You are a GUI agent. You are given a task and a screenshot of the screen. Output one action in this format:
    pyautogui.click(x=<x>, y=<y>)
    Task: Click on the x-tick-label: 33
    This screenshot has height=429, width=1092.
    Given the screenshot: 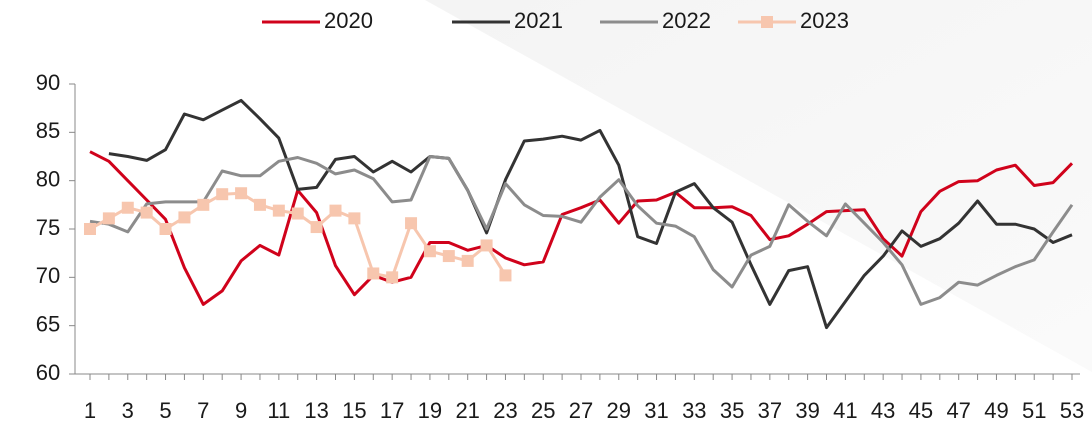 What is the action you would take?
    pyautogui.click(x=694, y=410)
    